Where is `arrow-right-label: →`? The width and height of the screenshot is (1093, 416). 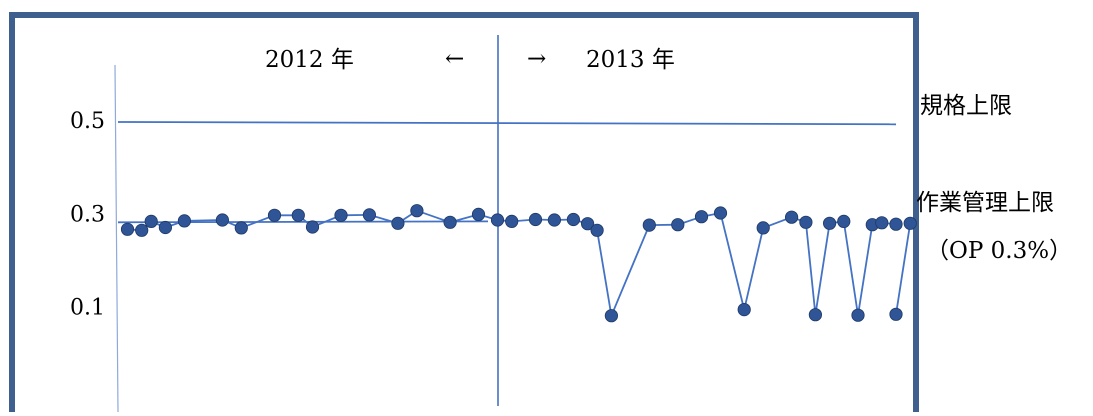 arrow-right-label: → is located at coordinates (536, 59).